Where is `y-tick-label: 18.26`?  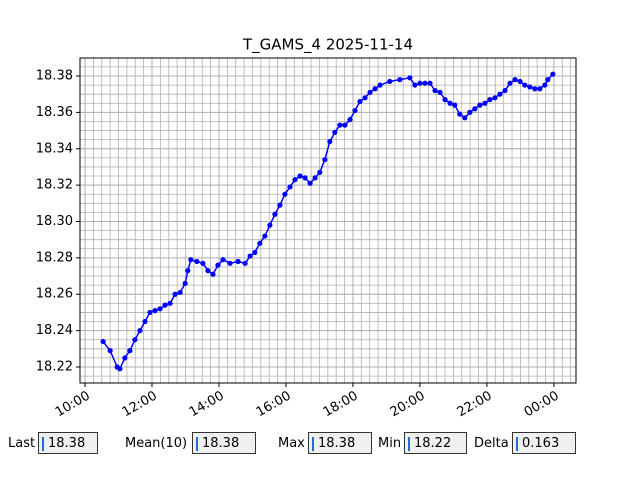 y-tick-label: 18.26 is located at coordinates (54, 294).